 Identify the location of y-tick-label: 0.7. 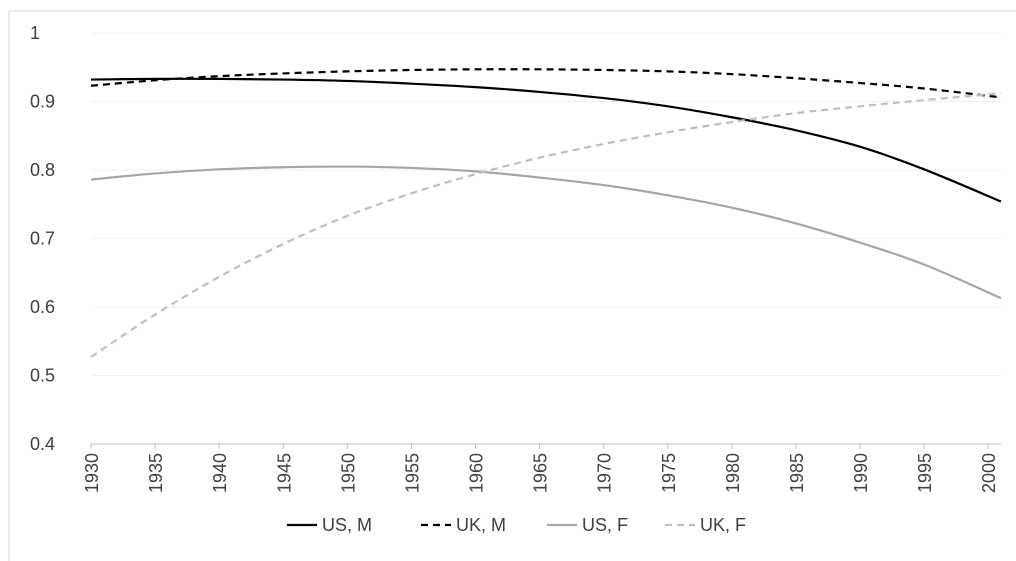
(42, 239).